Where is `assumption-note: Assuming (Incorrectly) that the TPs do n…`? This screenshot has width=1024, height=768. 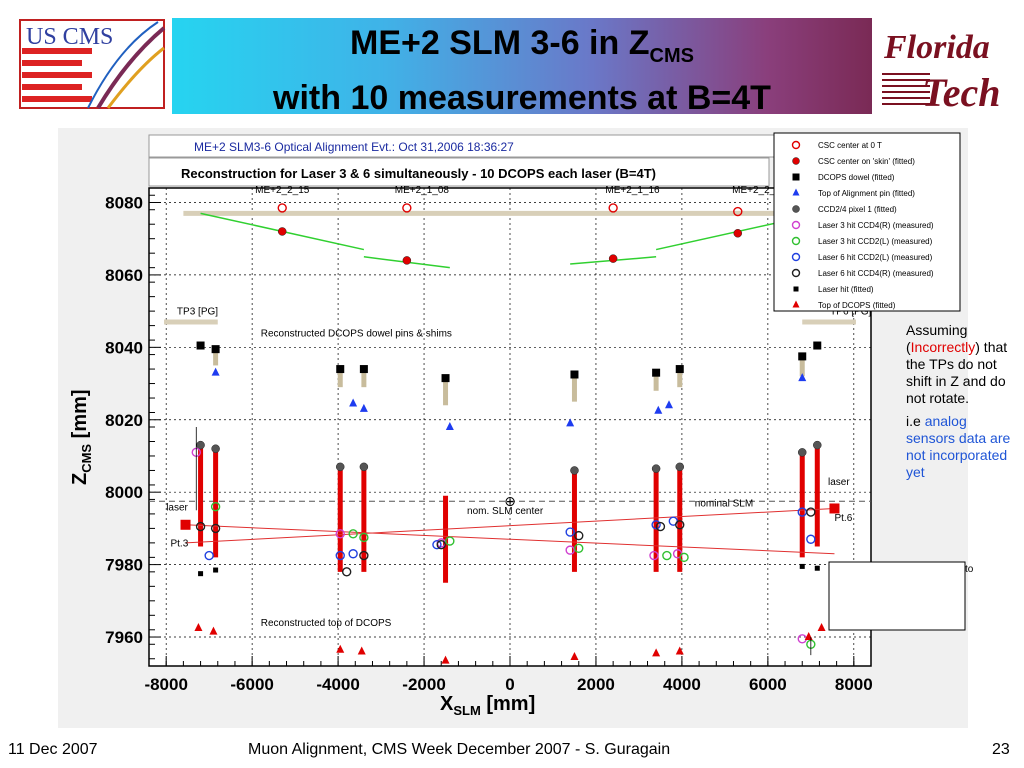 assumption-note: Assuming (Incorrectly) that the TPs do n… is located at coordinates (961, 401).